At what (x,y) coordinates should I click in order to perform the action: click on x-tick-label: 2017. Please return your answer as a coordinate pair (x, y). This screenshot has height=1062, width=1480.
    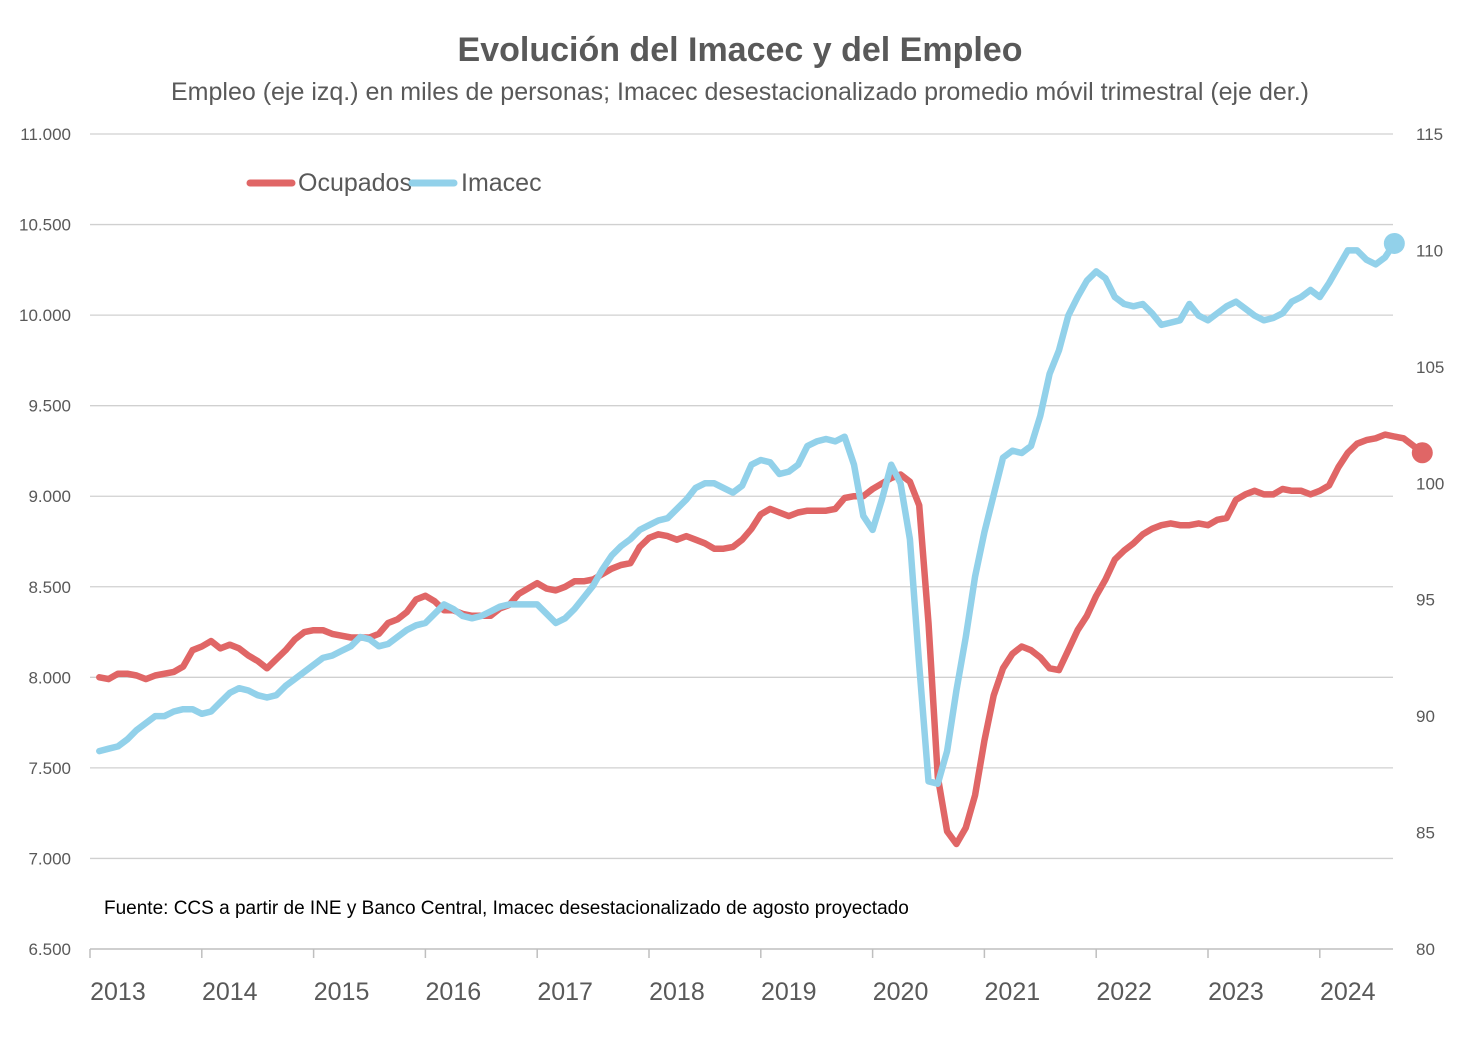
    Looking at the image, I should click on (565, 992).